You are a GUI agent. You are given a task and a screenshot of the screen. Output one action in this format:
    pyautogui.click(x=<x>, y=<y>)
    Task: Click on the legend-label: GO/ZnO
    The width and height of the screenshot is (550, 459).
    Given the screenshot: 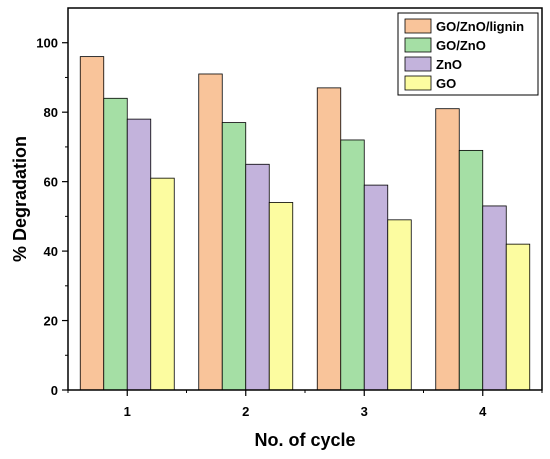 What is the action you would take?
    pyautogui.click(x=461, y=45)
    